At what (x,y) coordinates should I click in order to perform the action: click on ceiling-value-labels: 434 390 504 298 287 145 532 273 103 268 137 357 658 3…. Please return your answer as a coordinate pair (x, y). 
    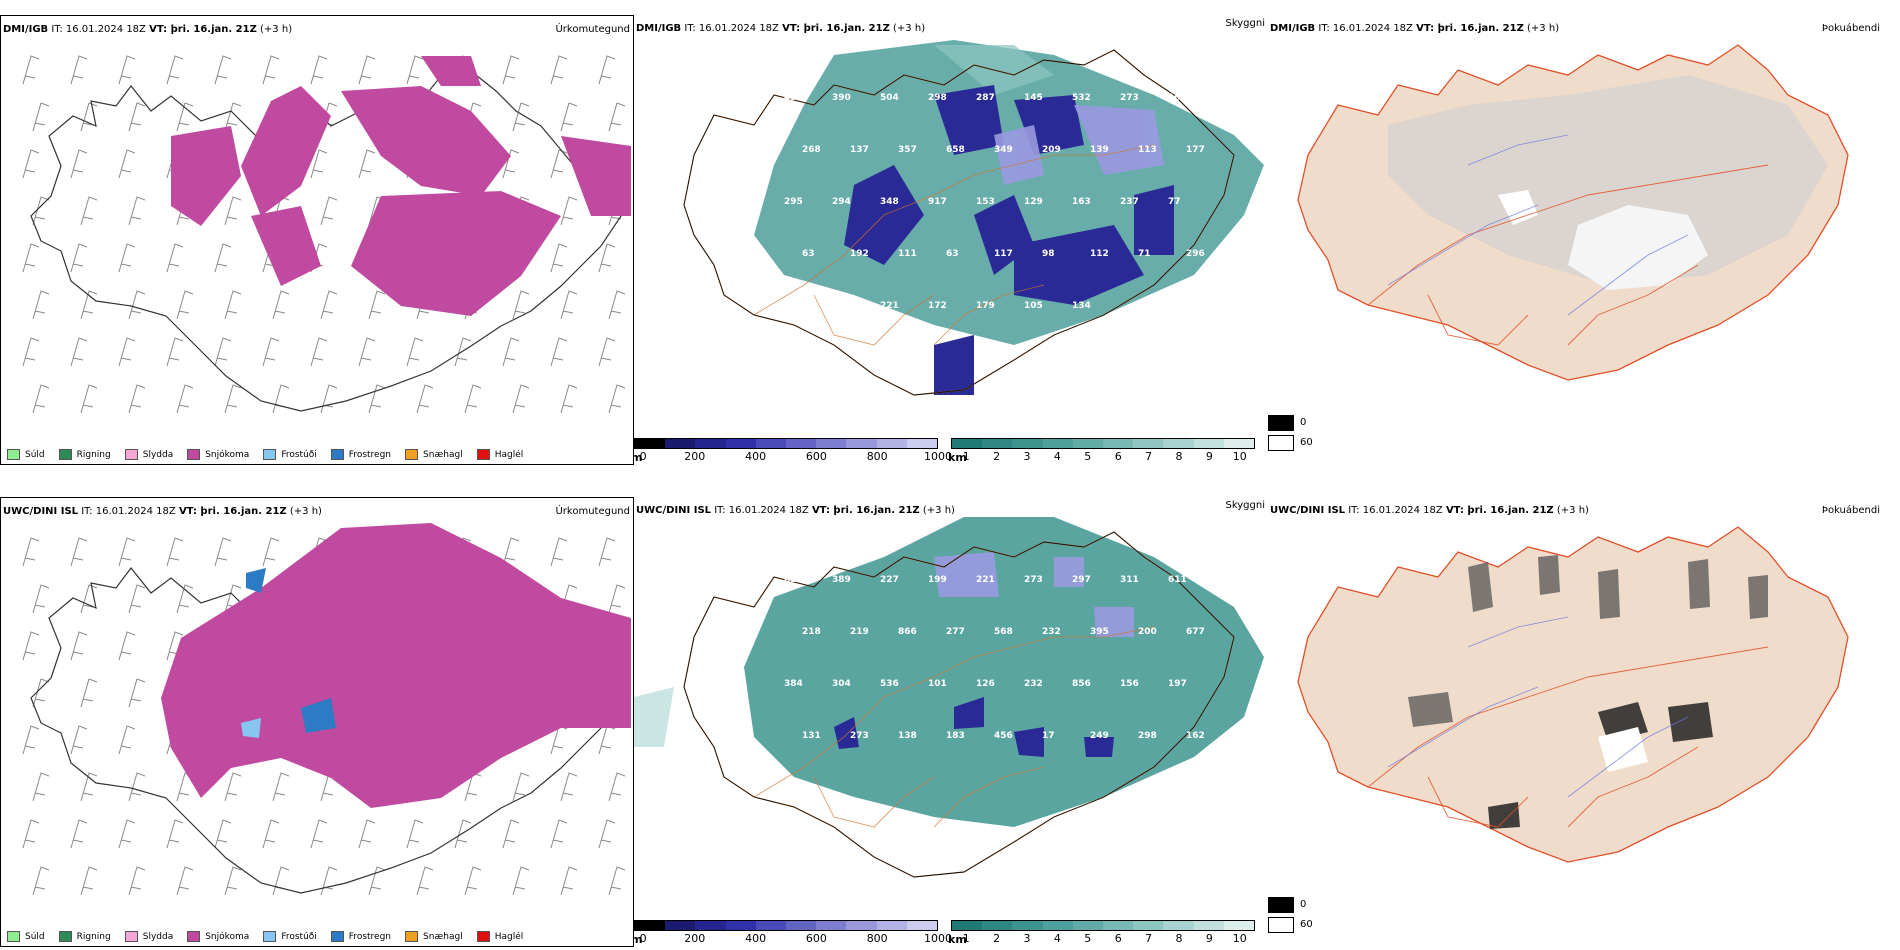
    Looking at the image, I should click on (994, 202).